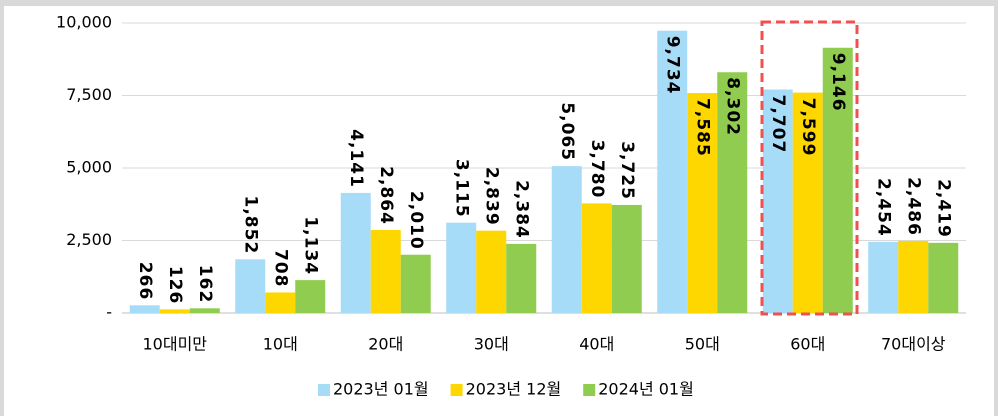 The width and height of the screenshot is (998, 416). I want to click on value-label: 1,852, so click(250, 225).